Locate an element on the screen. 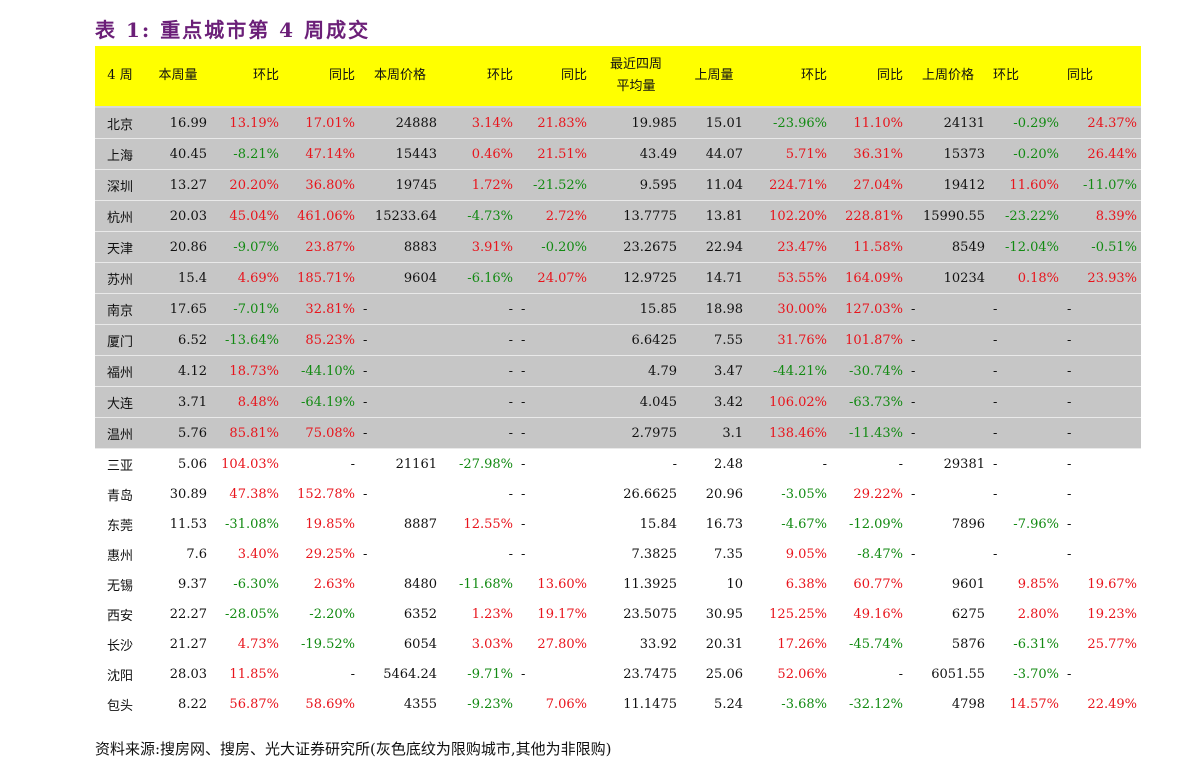 This screenshot has height=777, width=1190. volume-yoy: -64.19% is located at coordinates (321, 402).